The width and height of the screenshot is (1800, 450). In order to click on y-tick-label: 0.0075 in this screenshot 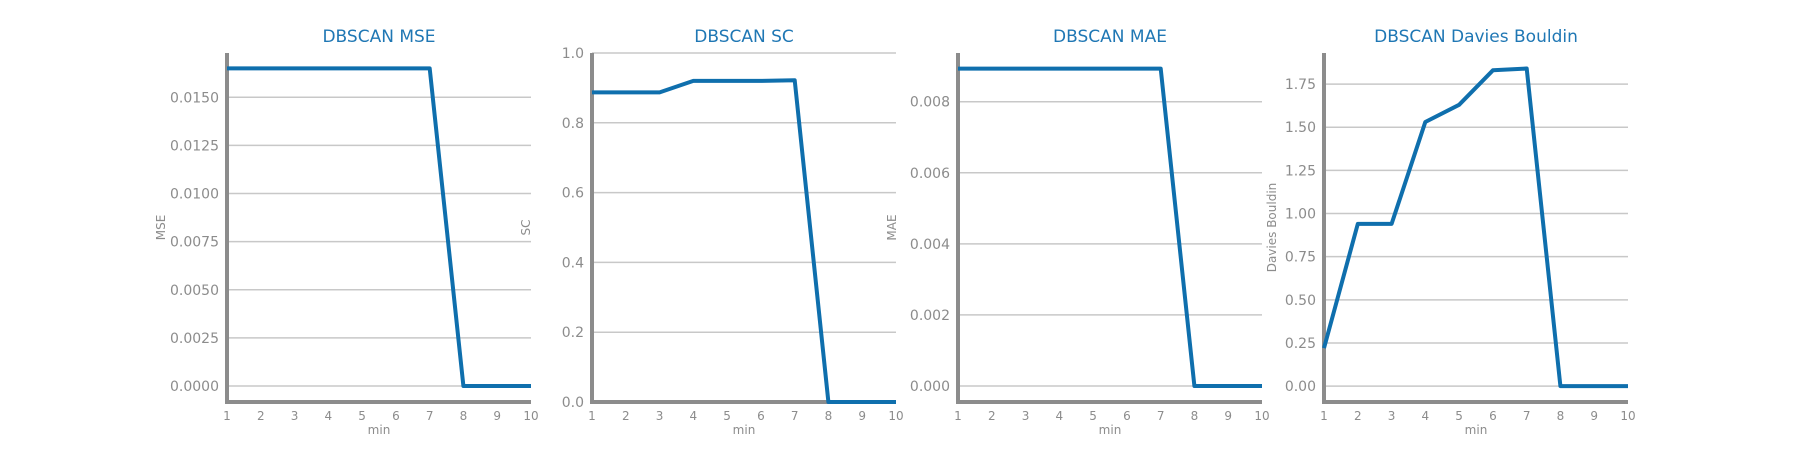, I will do `click(194, 243)`.